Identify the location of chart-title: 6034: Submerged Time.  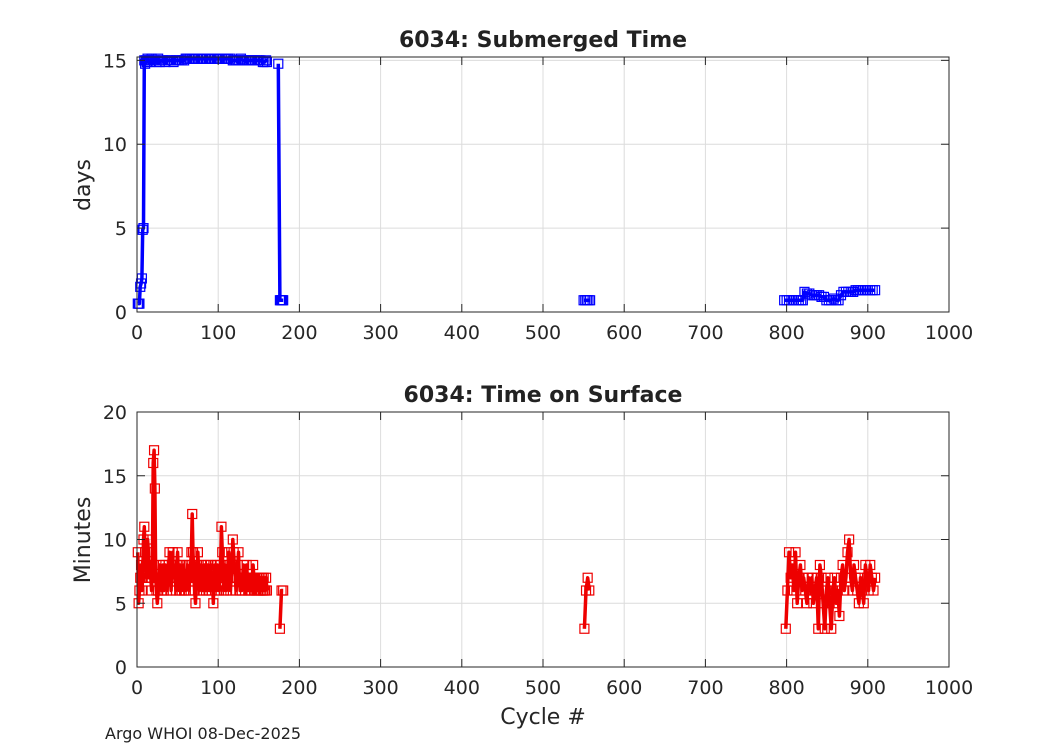
(543, 40).